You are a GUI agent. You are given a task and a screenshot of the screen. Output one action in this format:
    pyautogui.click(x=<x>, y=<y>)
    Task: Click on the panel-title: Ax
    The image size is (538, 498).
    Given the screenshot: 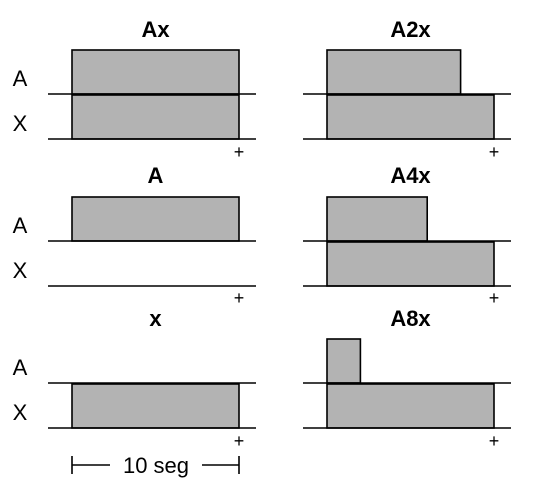 What is the action you would take?
    pyautogui.click(x=155, y=29)
    